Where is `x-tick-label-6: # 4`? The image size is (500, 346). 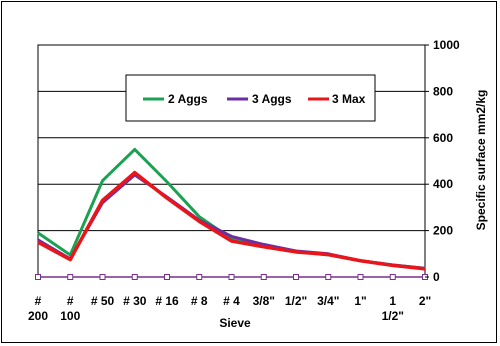
x-tick-label-6: # 4 is located at coordinates (231, 301).